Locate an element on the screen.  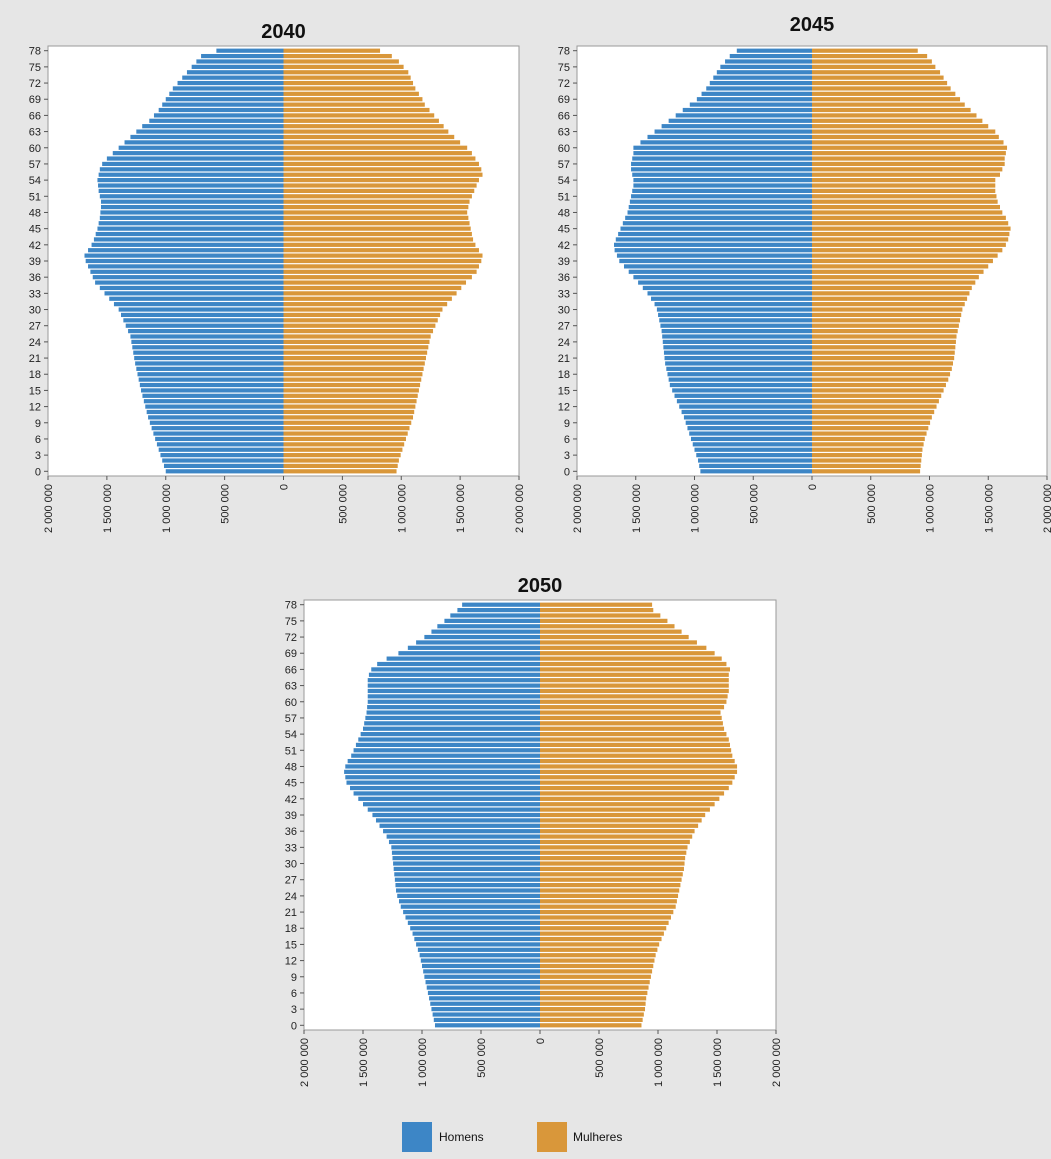
age-tick-label: 45 is located at coordinates (564, 230).